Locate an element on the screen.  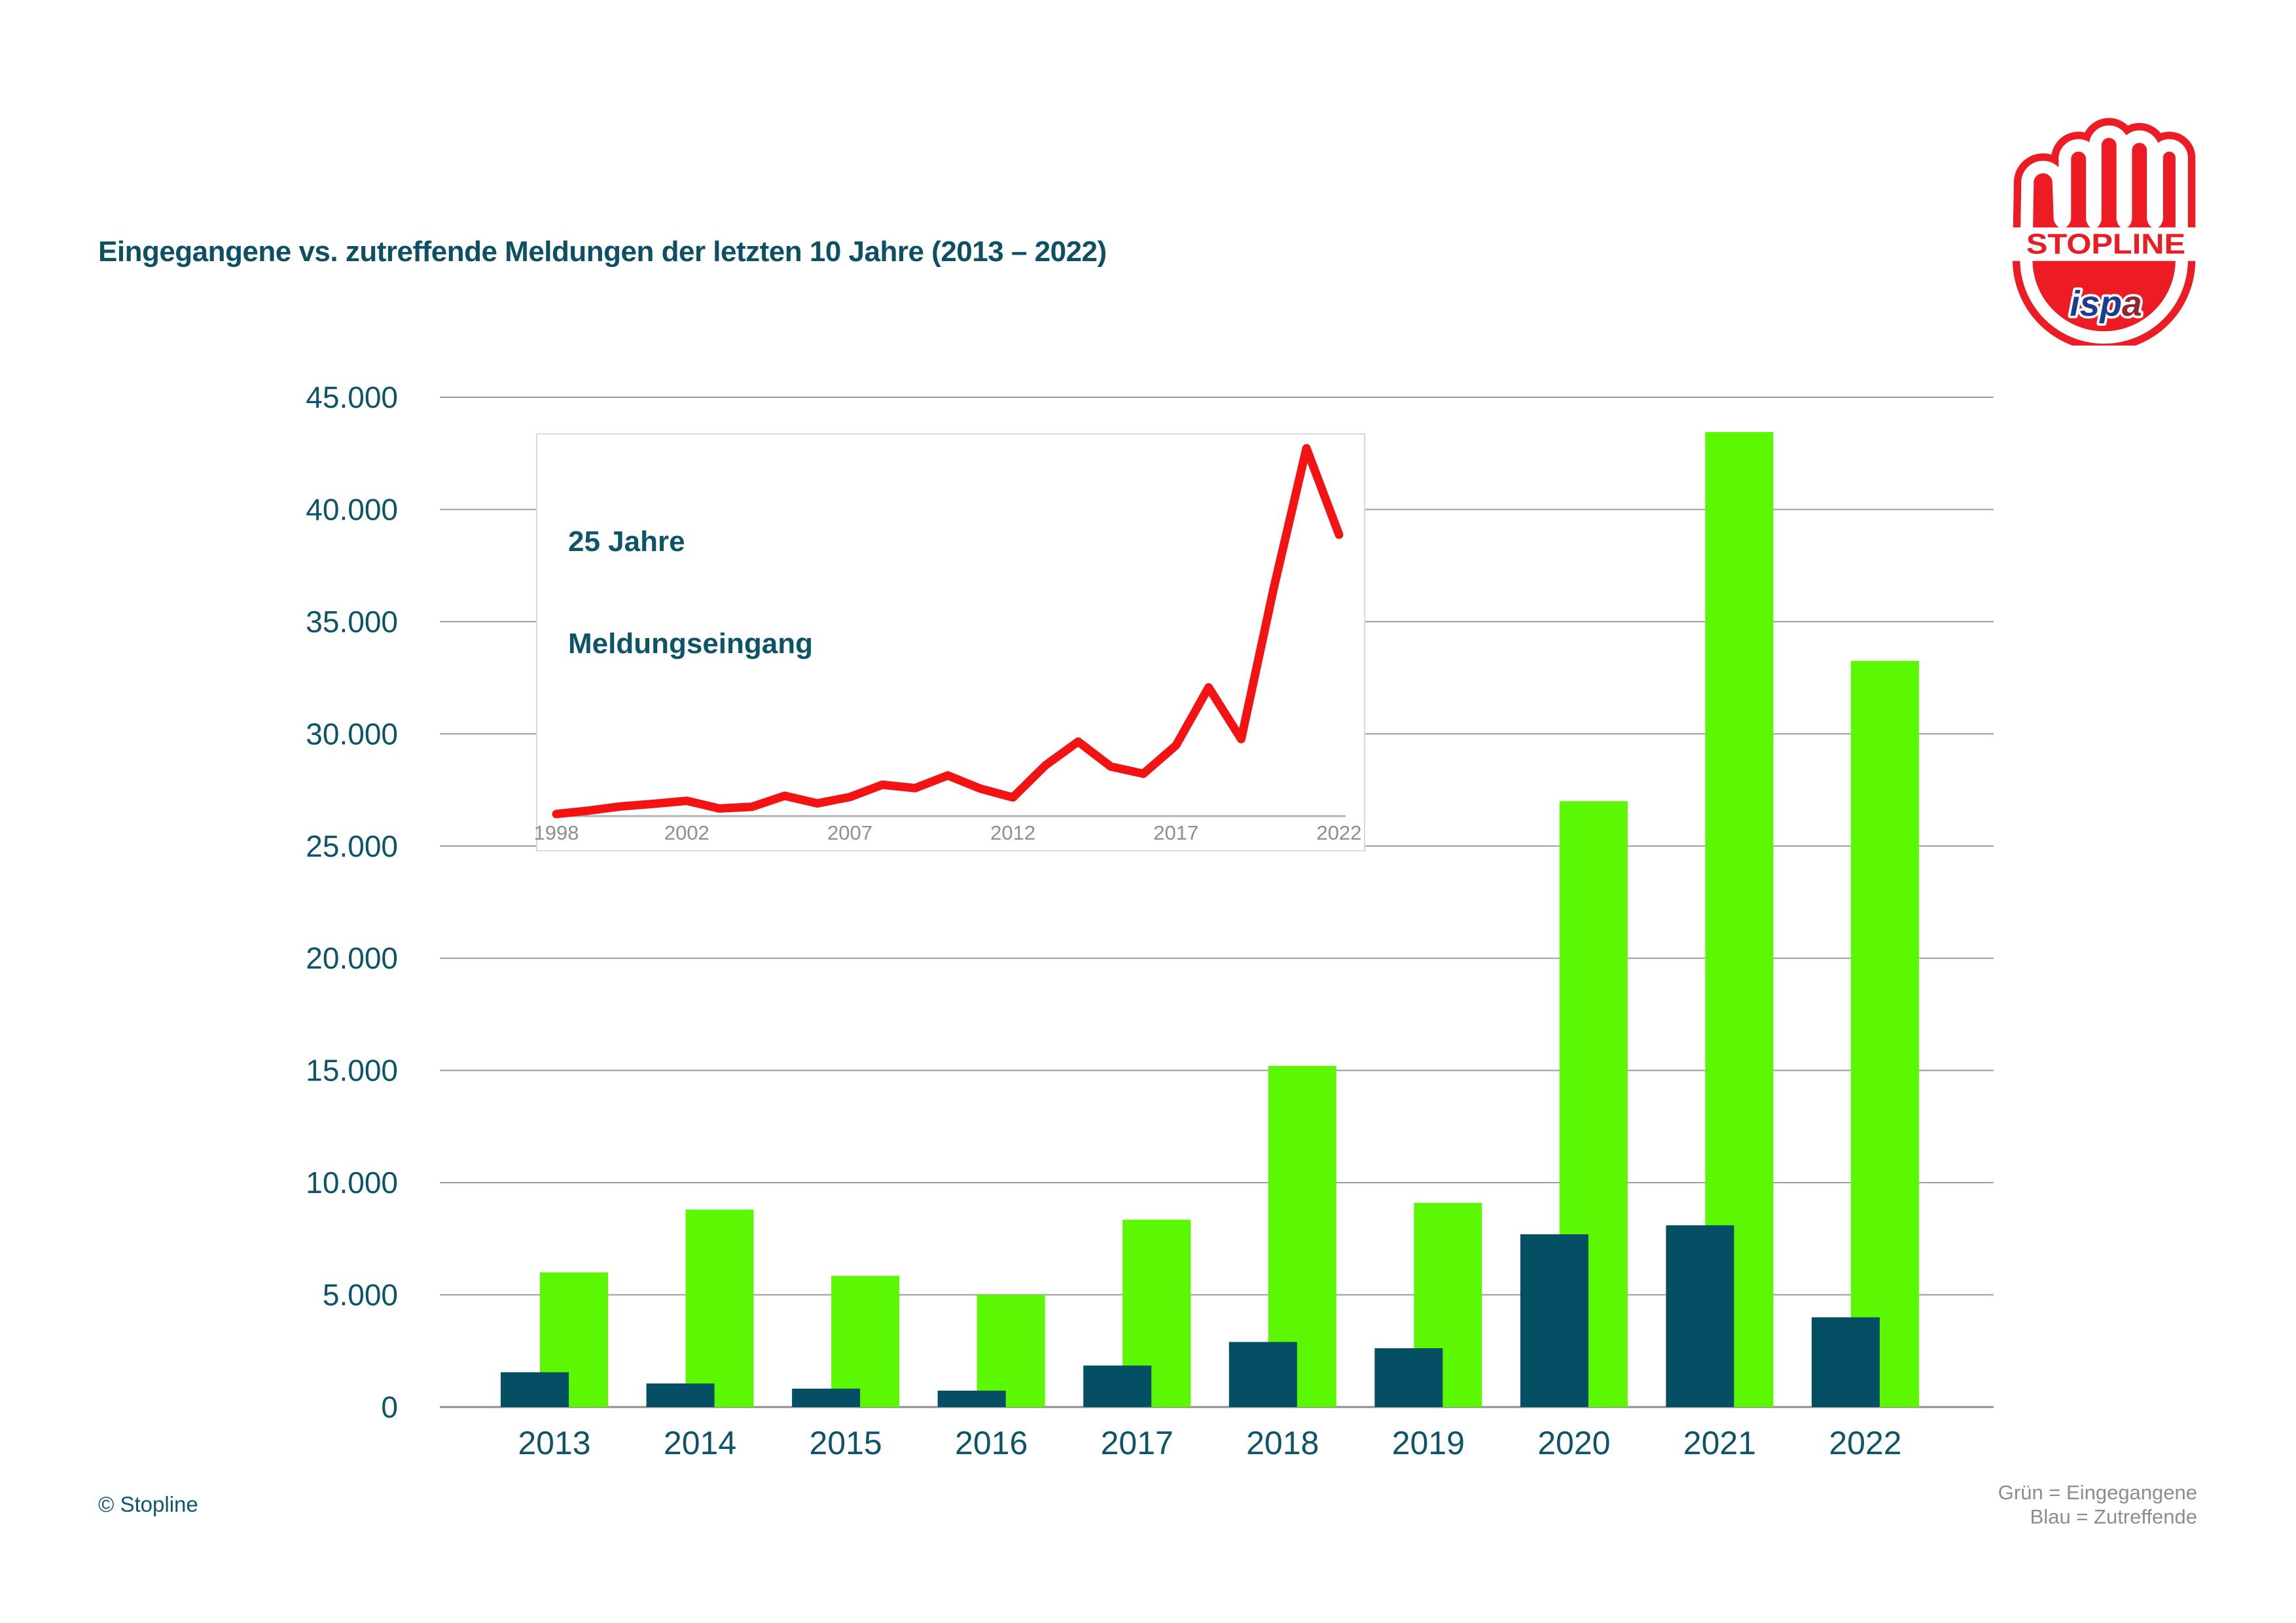
bar-eingegangene-2015 is located at coordinates (865, 1341).